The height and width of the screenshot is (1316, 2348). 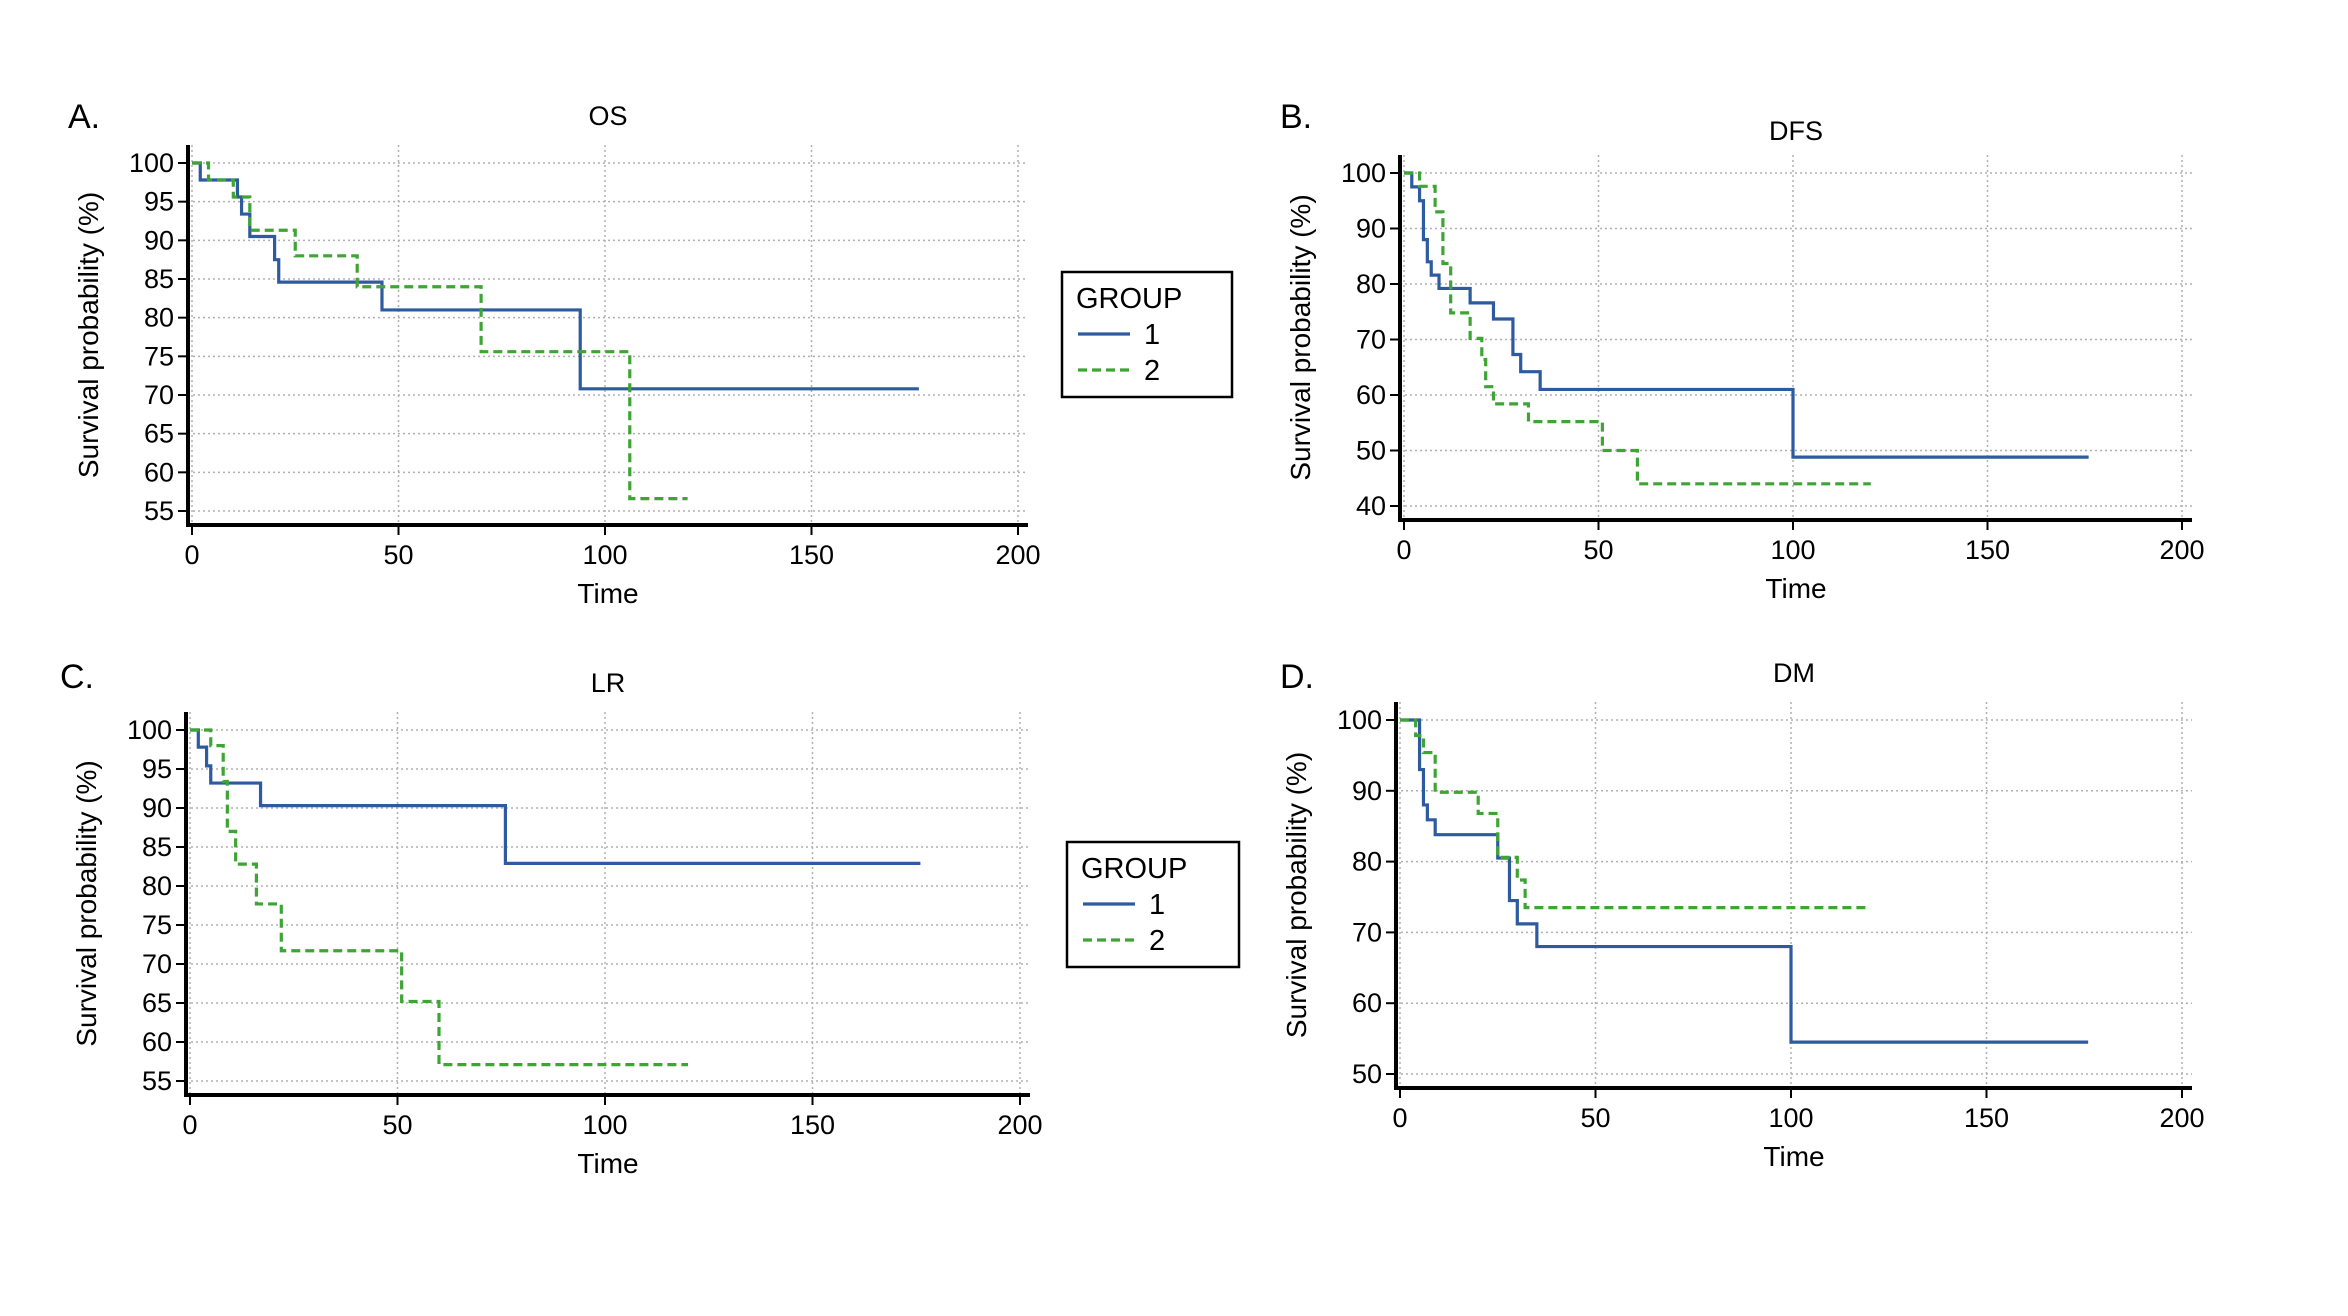 What do you see at coordinates (1297, 677) in the screenshot?
I see `panel-letter: D.` at bounding box center [1297, 677].